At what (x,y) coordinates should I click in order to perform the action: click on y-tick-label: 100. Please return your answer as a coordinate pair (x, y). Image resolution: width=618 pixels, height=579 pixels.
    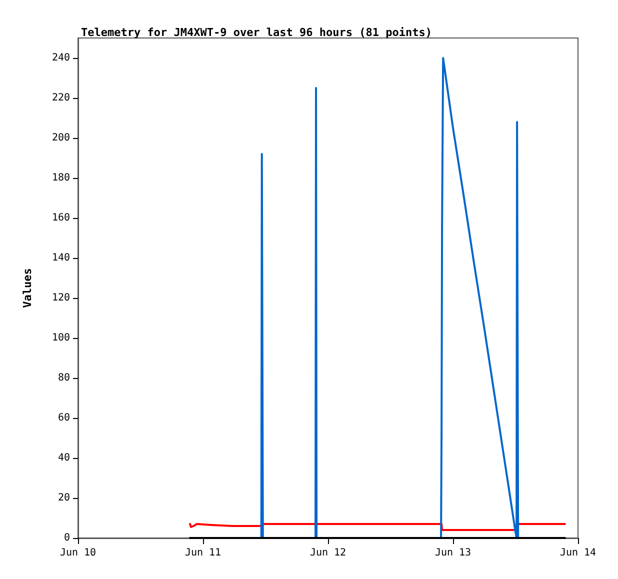
    Looking at the image, I should click on (61, 338).